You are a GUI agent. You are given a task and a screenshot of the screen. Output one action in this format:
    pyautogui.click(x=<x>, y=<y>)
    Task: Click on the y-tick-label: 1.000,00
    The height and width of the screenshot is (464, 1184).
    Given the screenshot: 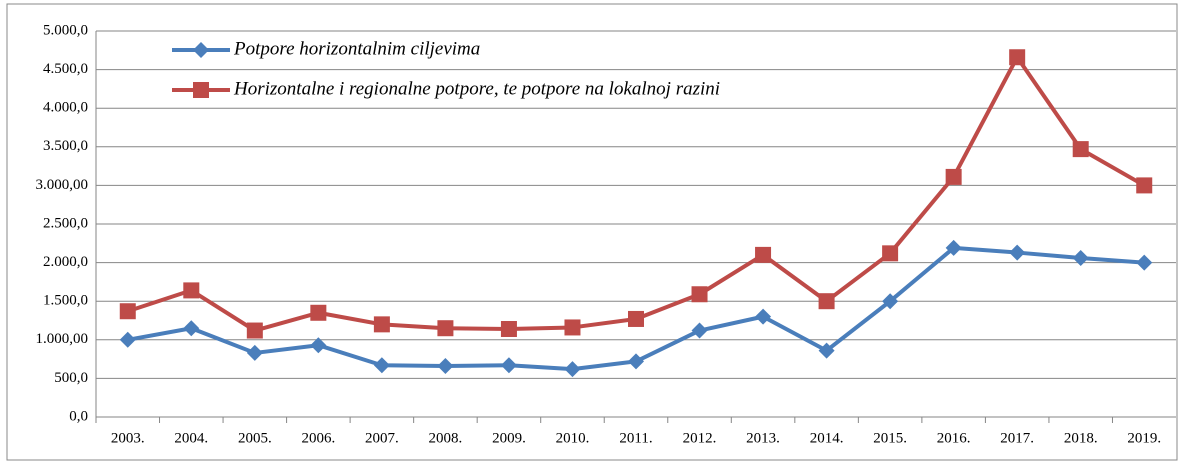 What is the action you would take?
    pyautogui.click(x=62, y=339)
    